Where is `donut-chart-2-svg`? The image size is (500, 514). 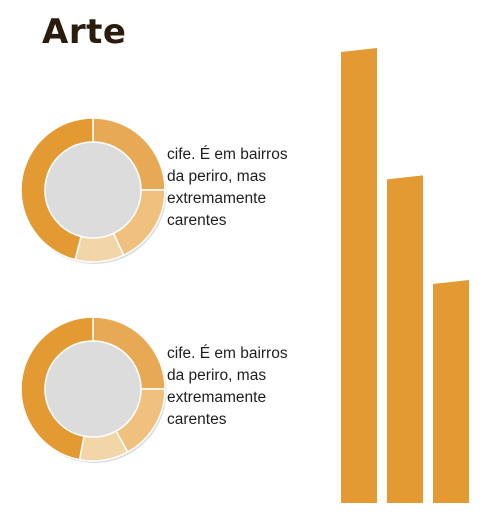
donut-chart-2-svg is located at coordinates (93, 389).